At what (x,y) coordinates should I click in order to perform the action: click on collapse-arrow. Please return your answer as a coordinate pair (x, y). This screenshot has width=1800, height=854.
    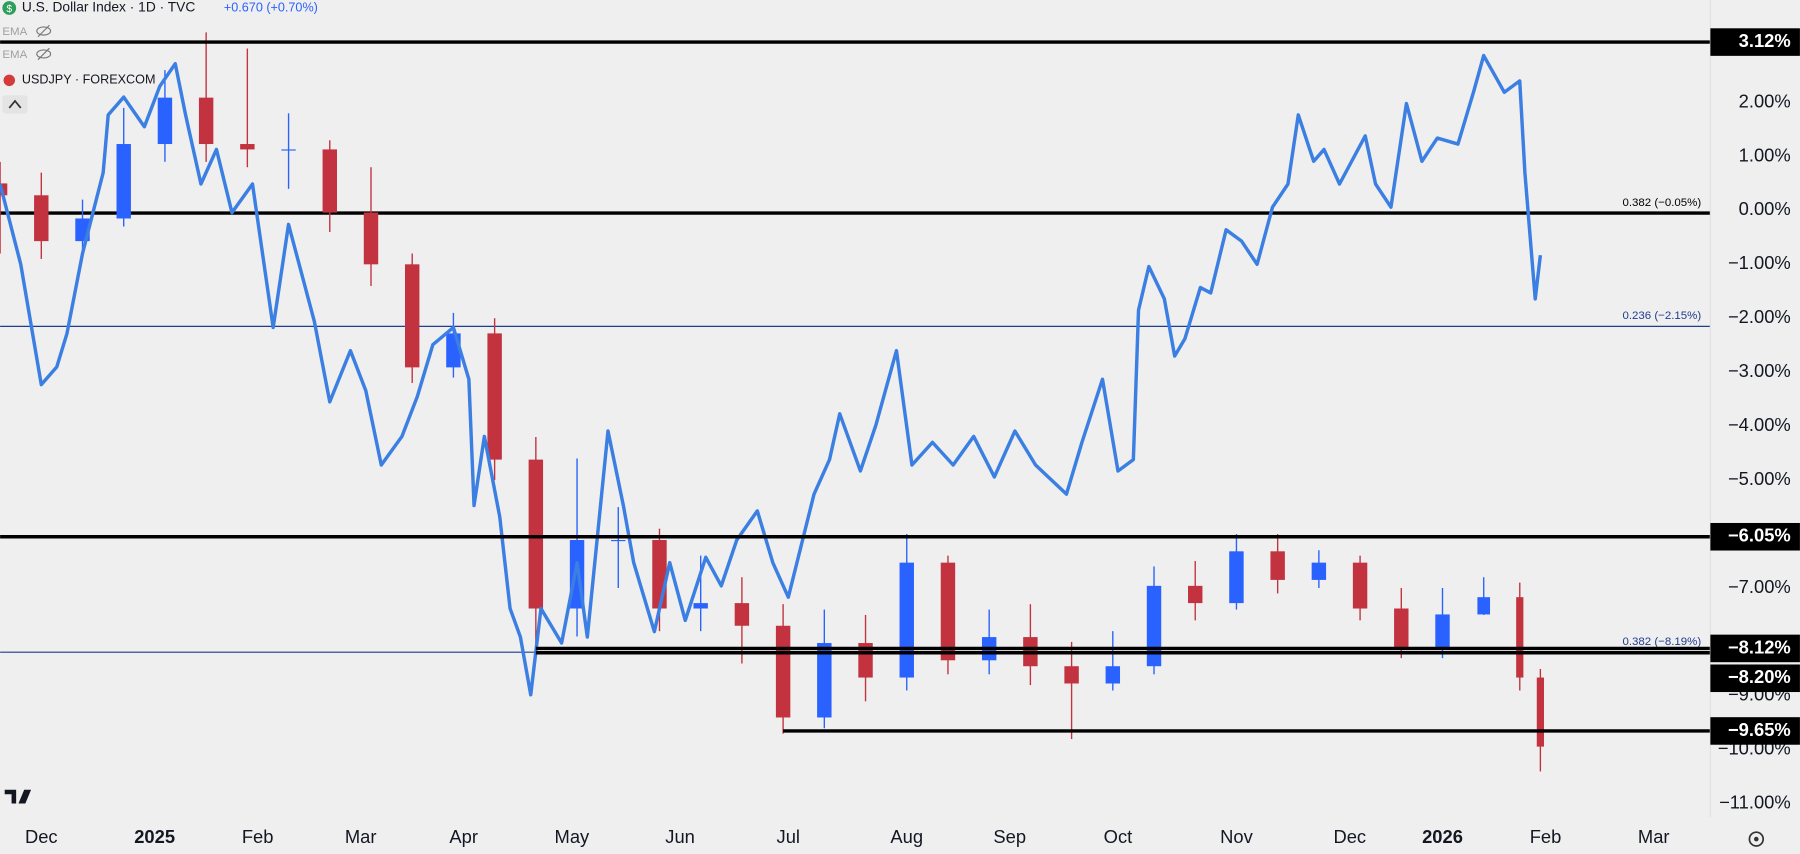
    Looking at the image, I should click on (15, 104).